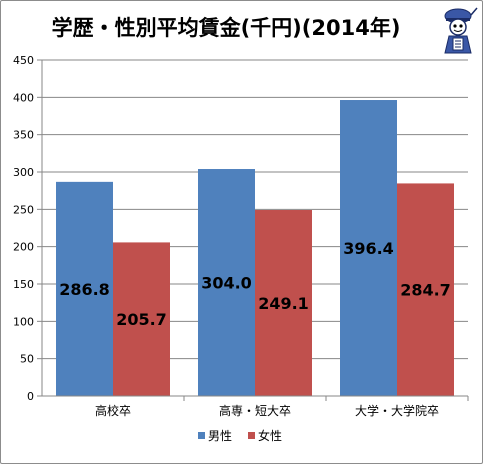  Describe the element at coordinates (113, 410) in the screenshot. I see `x-tick-label: 高校卒` at that location.